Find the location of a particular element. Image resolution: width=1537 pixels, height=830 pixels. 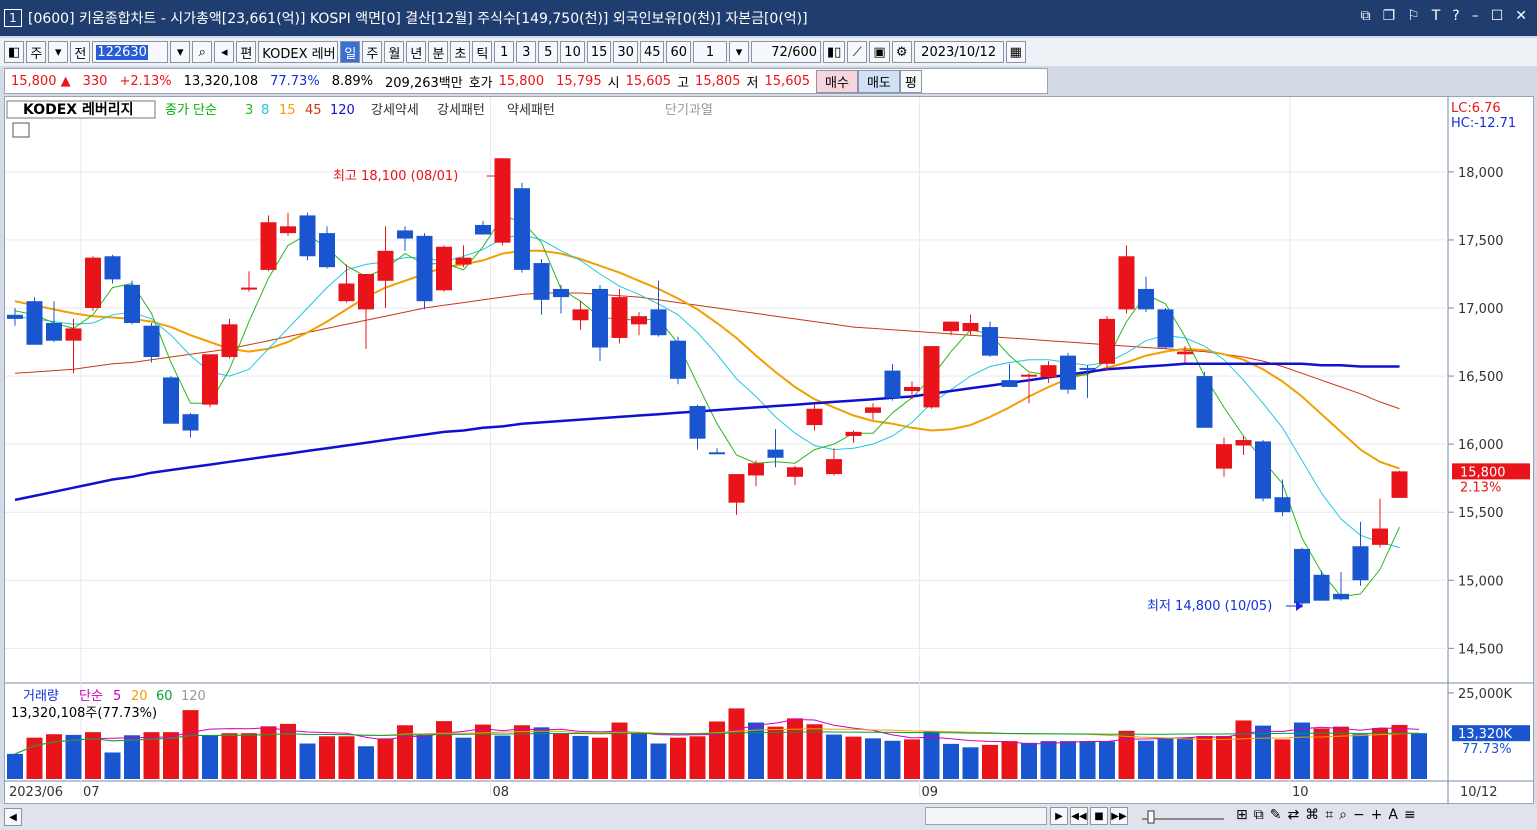

minimize-icon: – is located at coordinates (1475, 16).